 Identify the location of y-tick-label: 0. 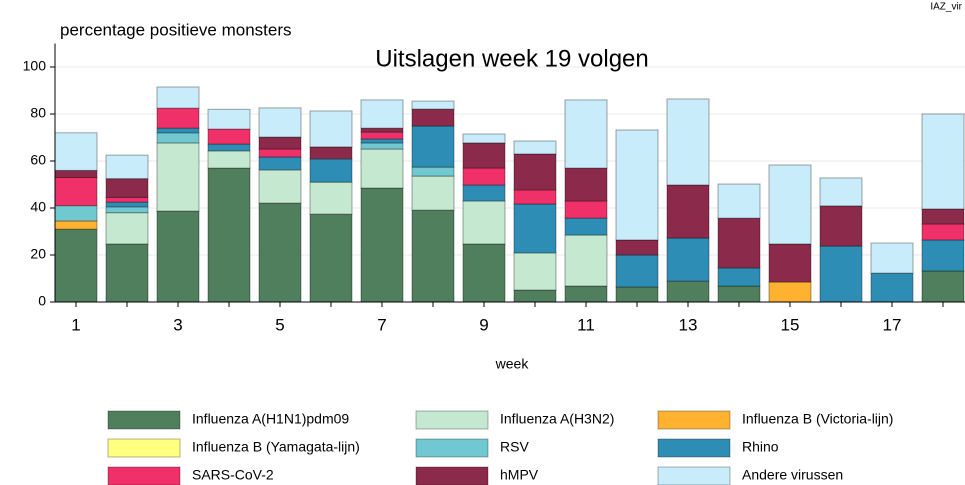
(42, 301).